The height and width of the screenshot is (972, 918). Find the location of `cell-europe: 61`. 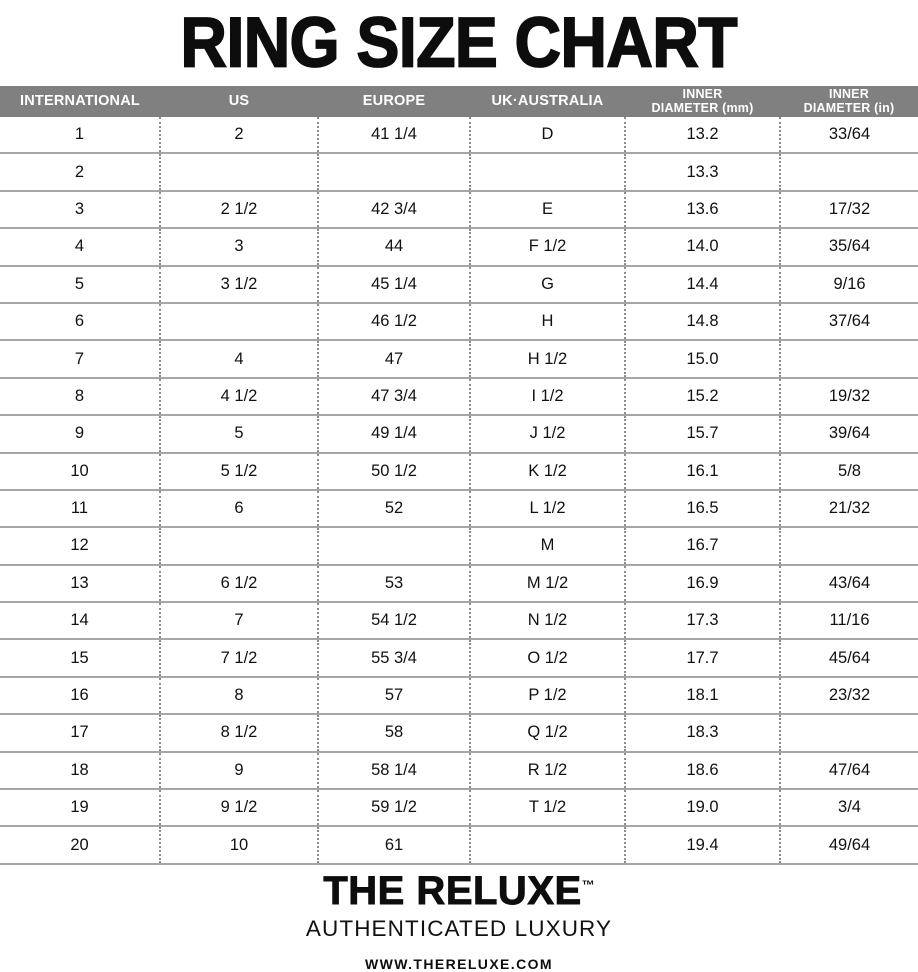

cell-europe: 61 is located at coordinates (394, 845).